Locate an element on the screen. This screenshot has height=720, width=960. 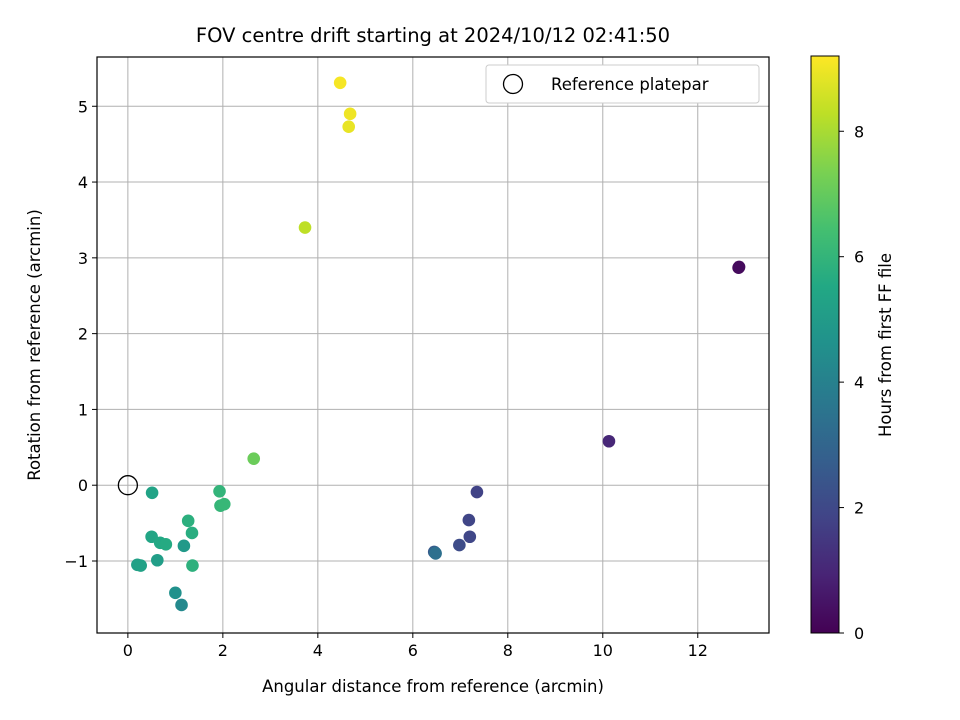
x-tick-label: 10 is located at coordinates (603, 650).